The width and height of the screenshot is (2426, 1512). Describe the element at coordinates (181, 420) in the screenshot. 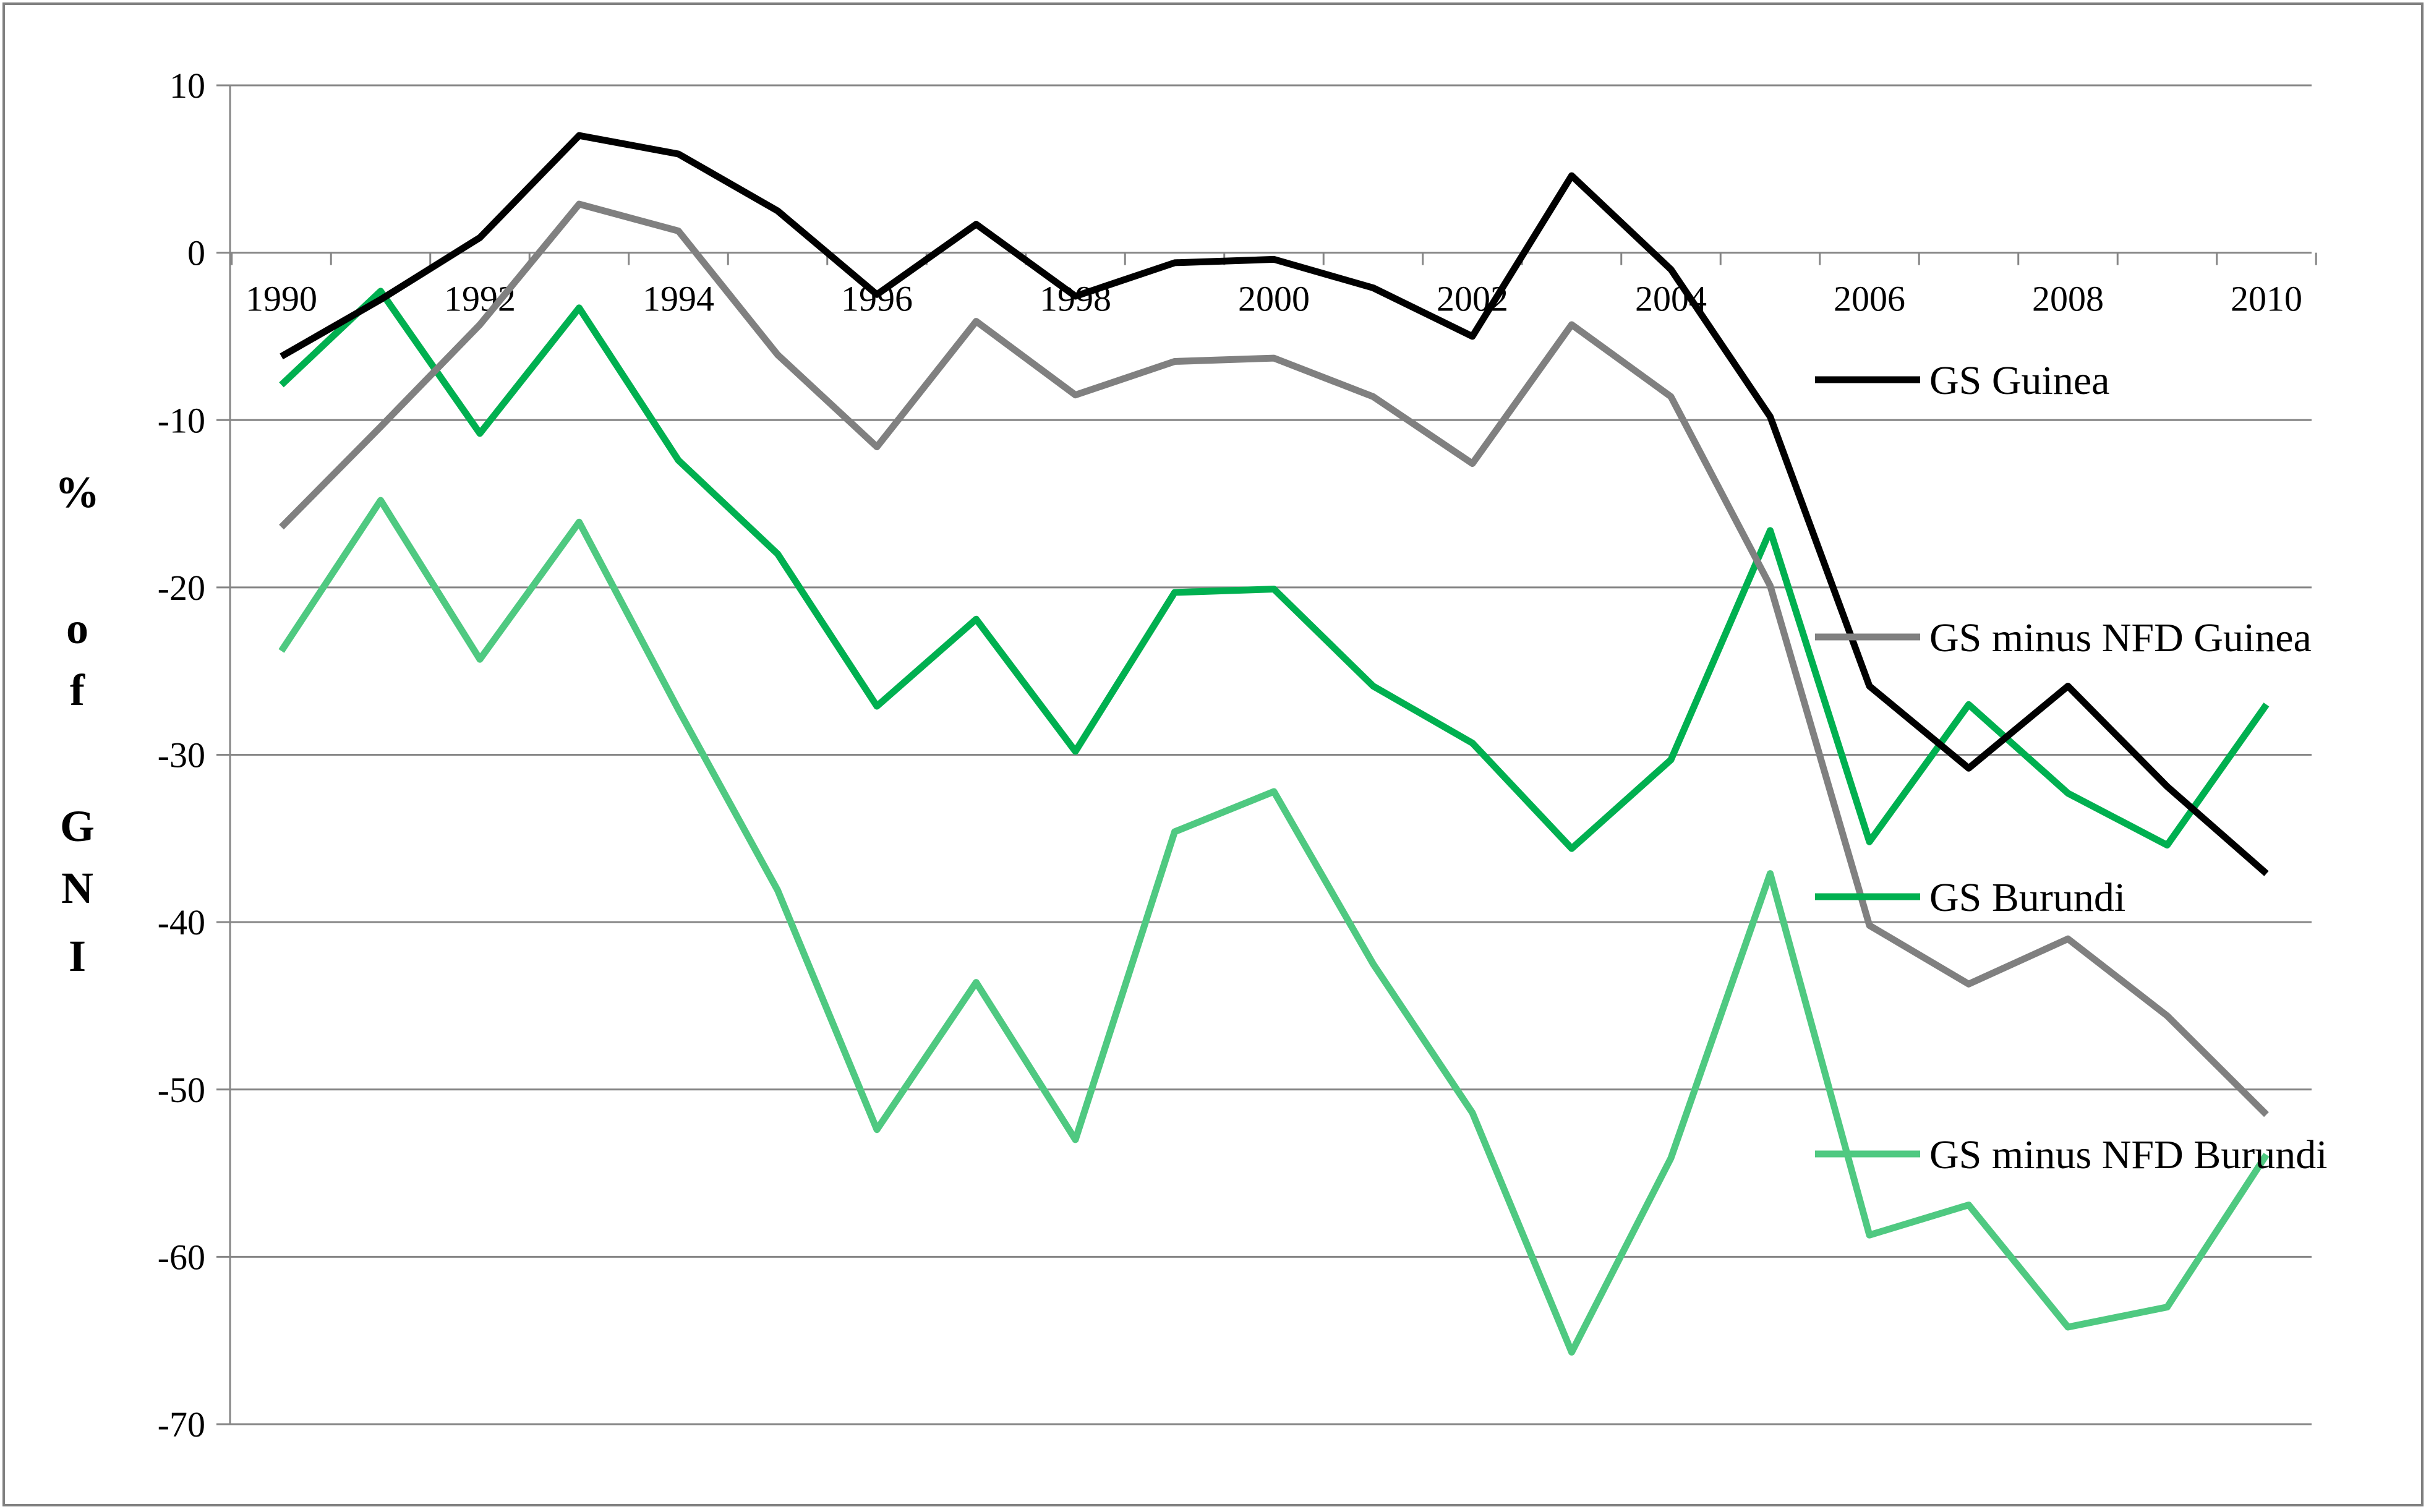

I see `y-tick-label: -10` at that location.